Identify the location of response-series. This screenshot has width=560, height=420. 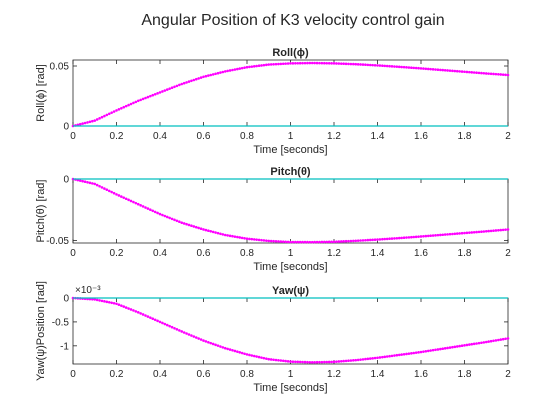
(290, 210).